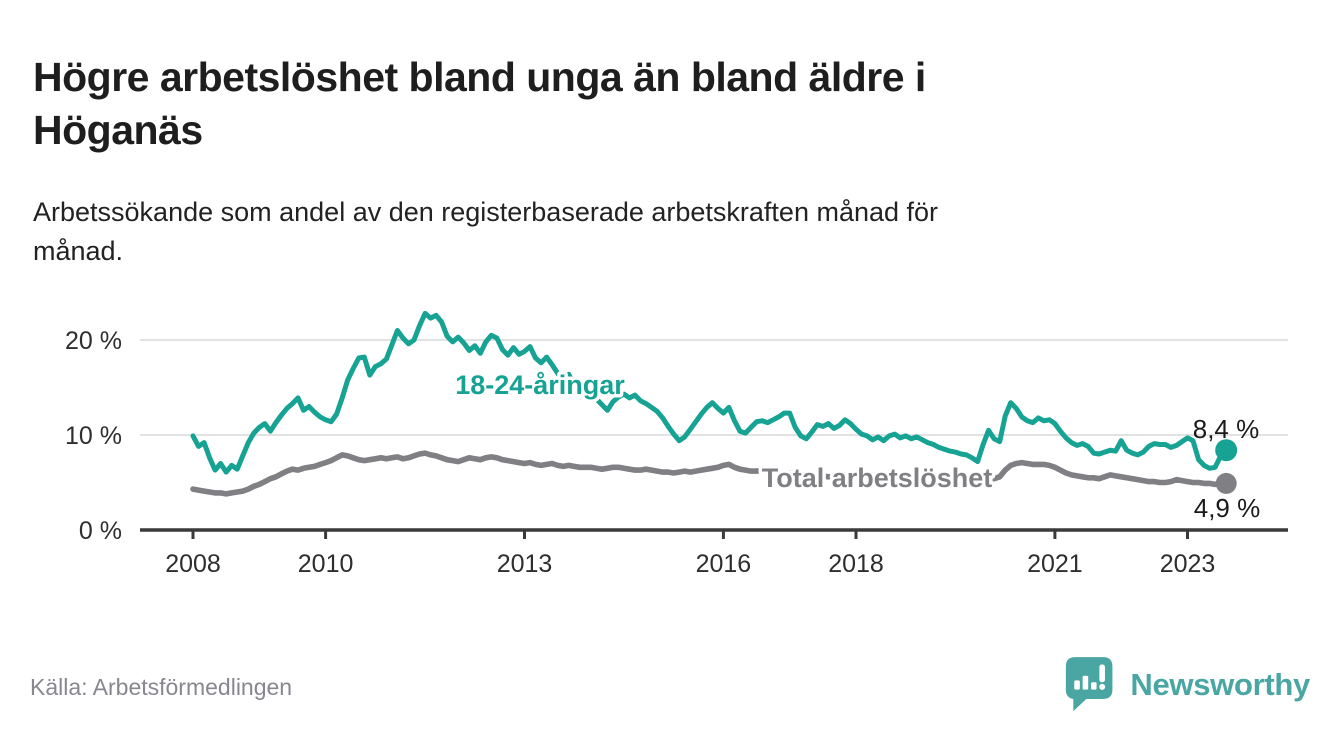 Image resolution: width=1340 pixels, height=734 pixels. Describe the element at coordinates (1188, 564) in the screenshot. I see `x-tick-label: 2023` at that location.